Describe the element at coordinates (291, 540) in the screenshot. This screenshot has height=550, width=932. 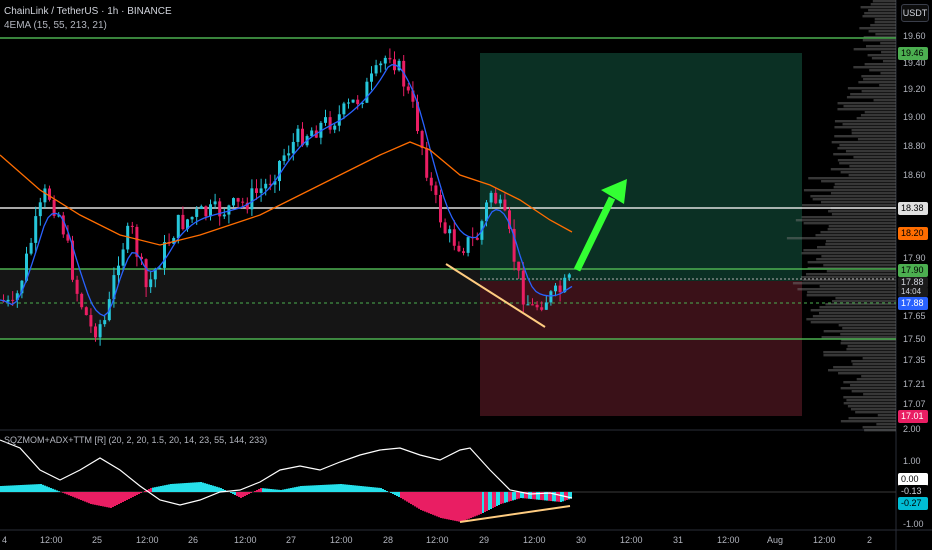
I see `time-tick: 27` at that location.